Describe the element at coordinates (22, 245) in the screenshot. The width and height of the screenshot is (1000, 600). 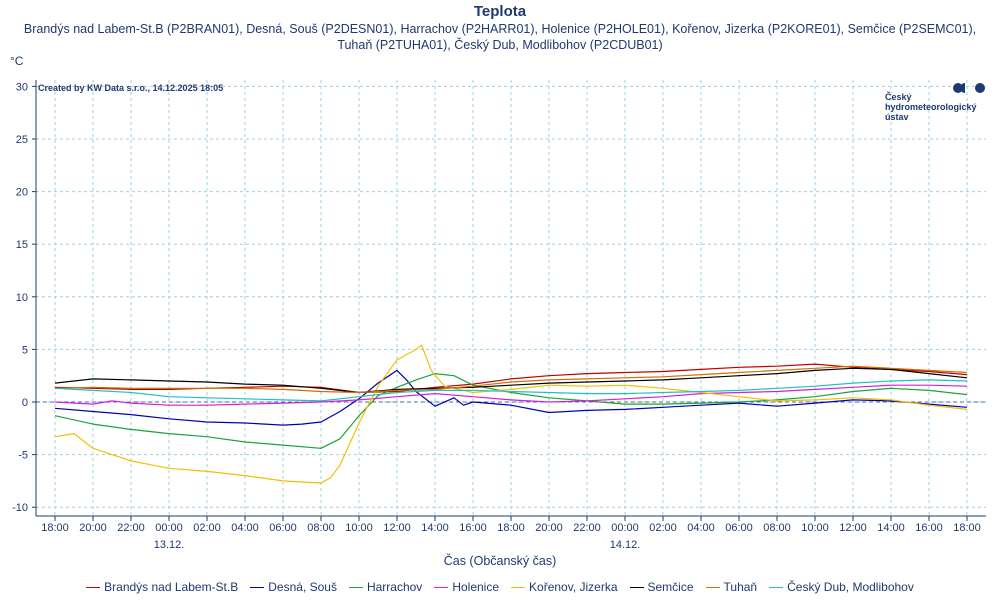
I see `y-tick-label: 15` at that location.